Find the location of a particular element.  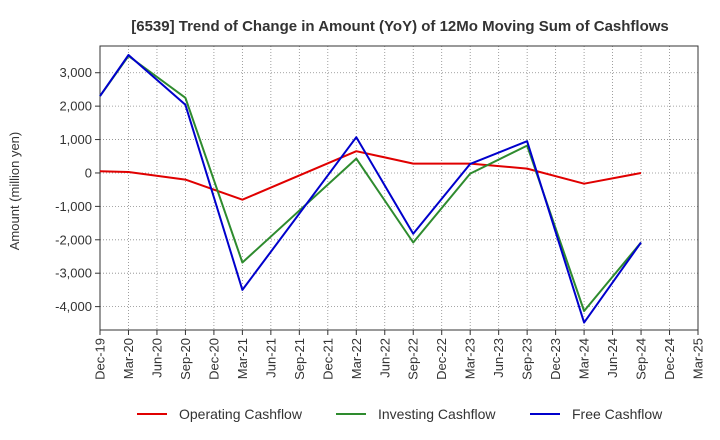

y-tick-label: 2,000 is located at coordinates (75, 106).